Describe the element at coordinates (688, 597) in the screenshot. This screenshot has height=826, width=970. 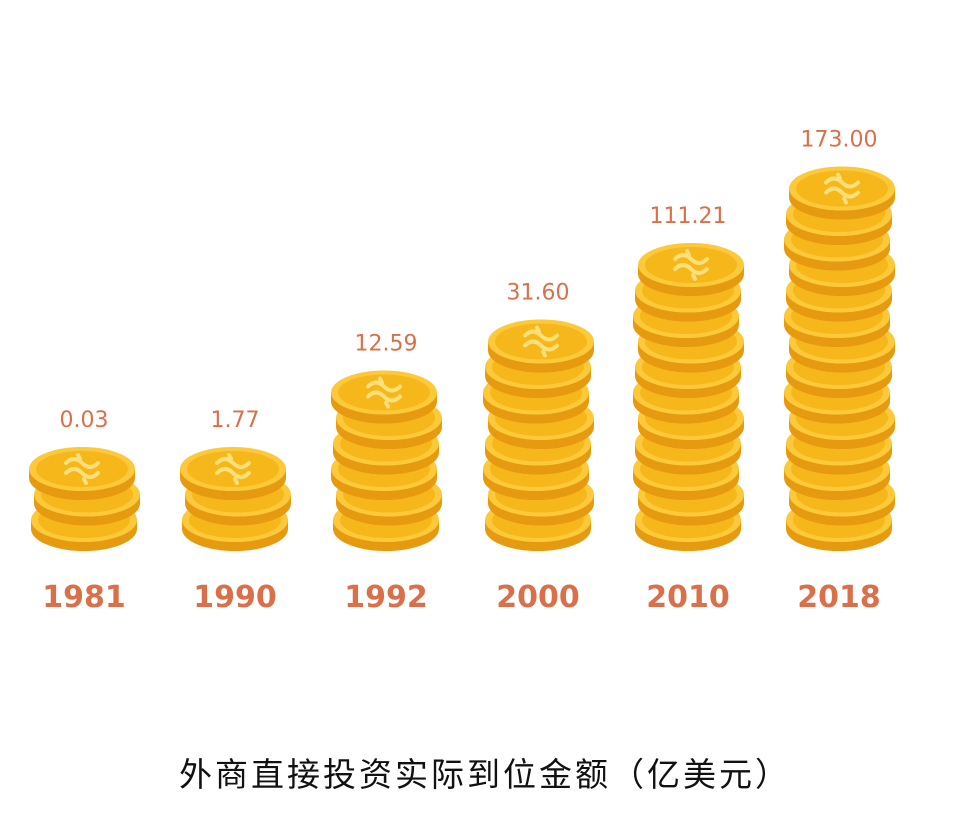
I see `year-label: 2010` at that location.